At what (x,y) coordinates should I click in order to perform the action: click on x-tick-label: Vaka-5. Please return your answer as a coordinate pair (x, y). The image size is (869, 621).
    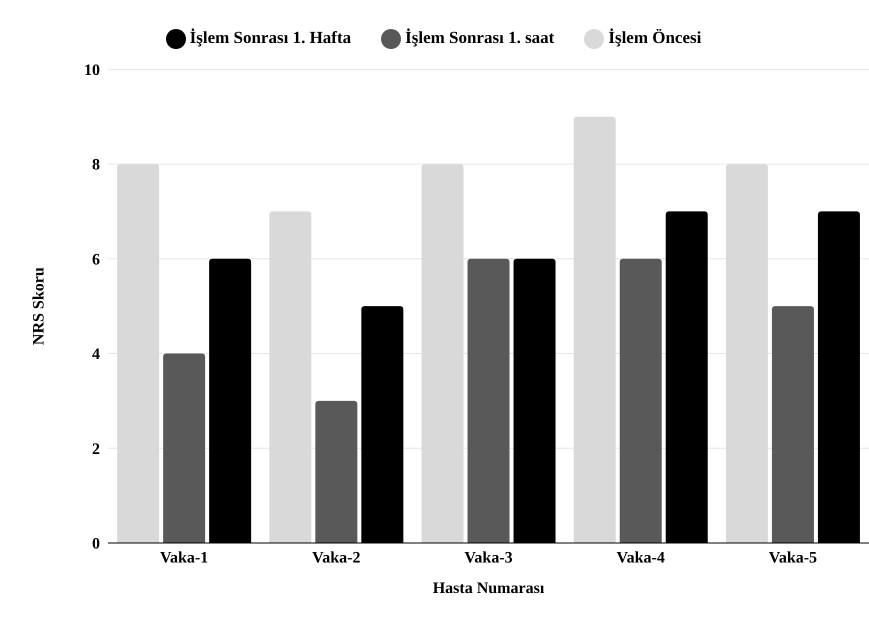
    Looking at the image, I should click on (793, 557).